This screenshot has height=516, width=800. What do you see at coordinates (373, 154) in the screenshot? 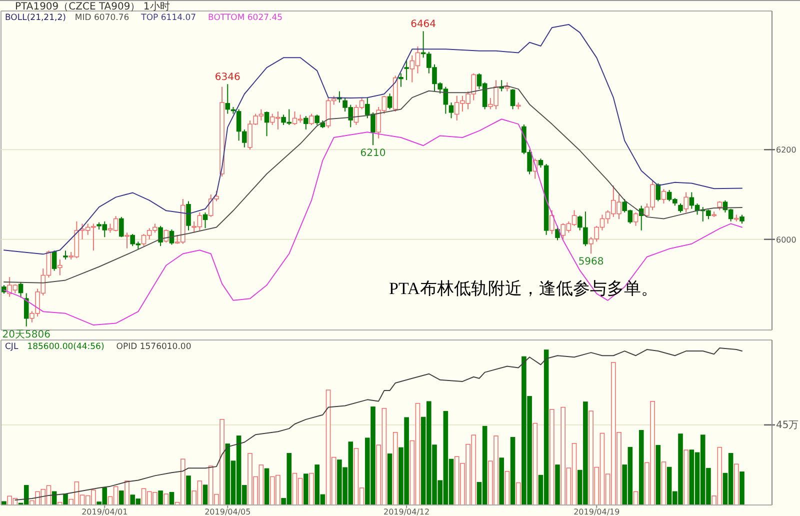
I see `annotation: 6210` at bounding box center [373, 154].